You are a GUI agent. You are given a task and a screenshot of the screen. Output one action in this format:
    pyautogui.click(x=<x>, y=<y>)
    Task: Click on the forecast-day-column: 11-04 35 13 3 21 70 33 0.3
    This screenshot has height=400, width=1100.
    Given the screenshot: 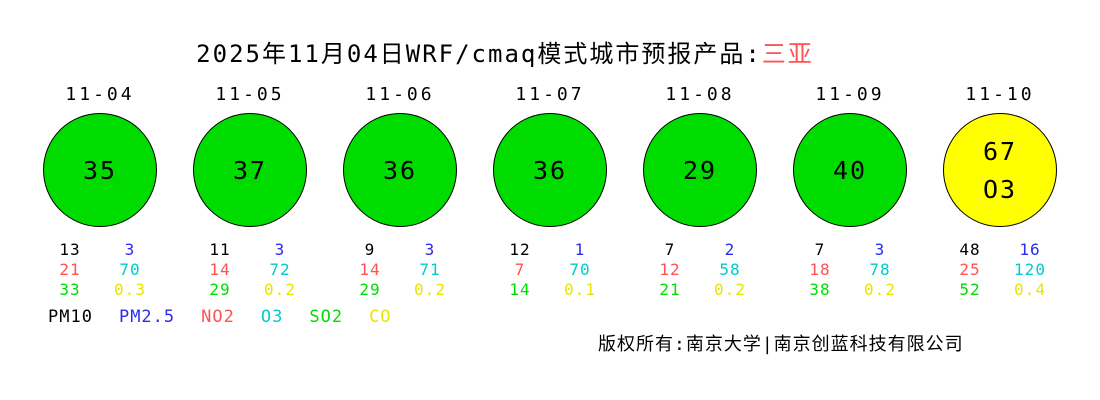 What is the action you would take?
    pyautogui.click(x=100, y=192)
    